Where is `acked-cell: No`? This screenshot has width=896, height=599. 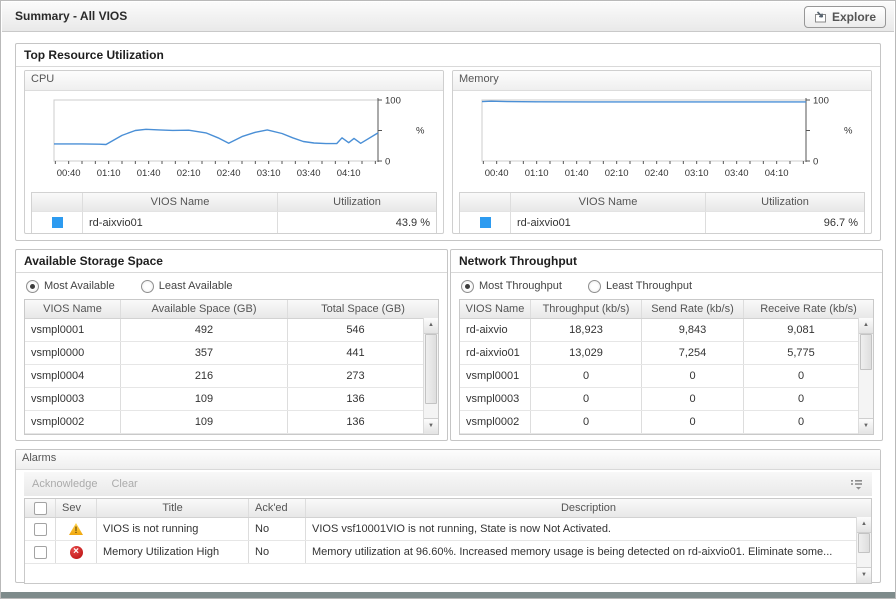 acked-cell: No is located at coordinates (276, 529).